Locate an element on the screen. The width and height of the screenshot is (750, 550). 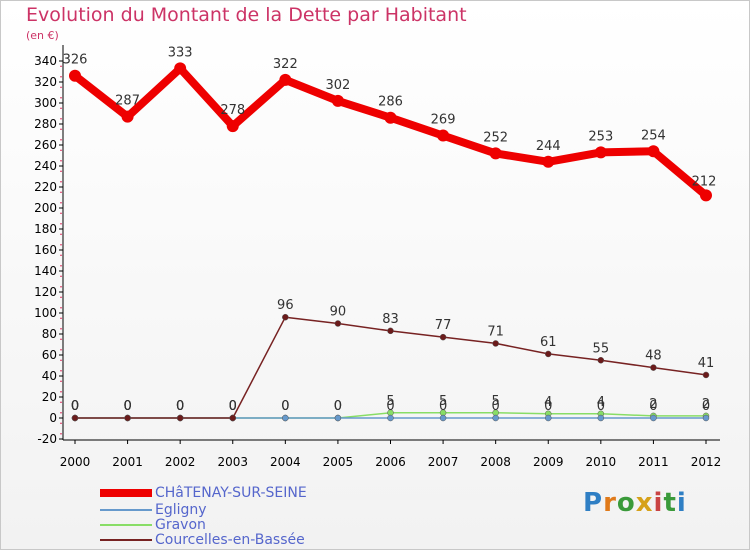
data-label: 55 is located at coordinates (601, 348).